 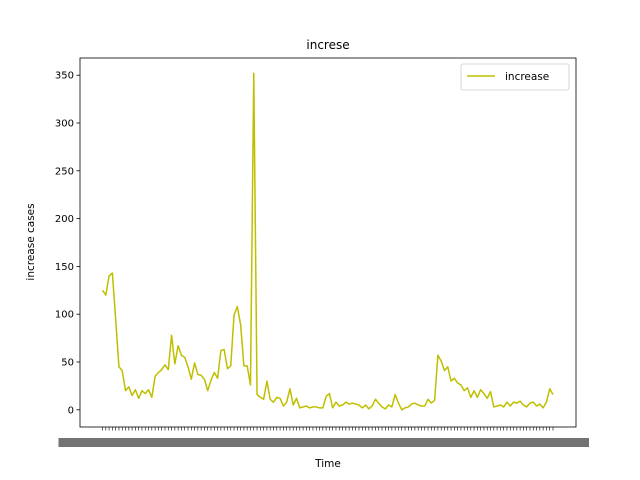 I want to click on y-tick-label: 250, so click(x=64, y=171).